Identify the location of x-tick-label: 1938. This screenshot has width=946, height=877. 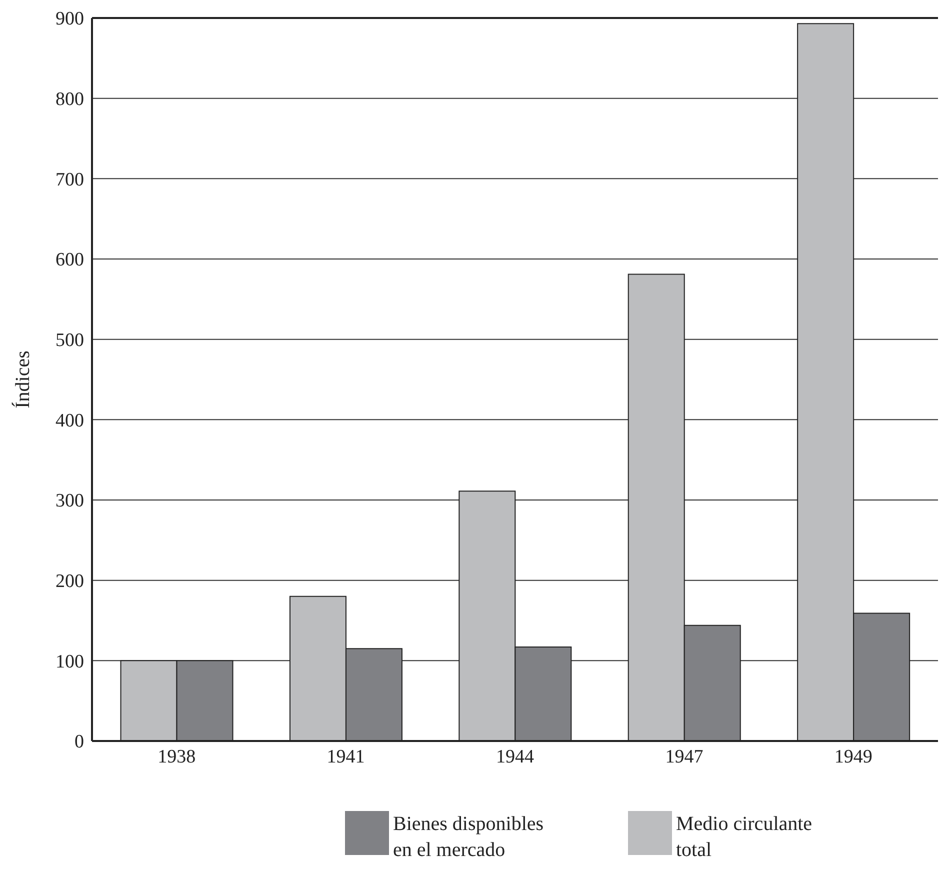
(177, 757).